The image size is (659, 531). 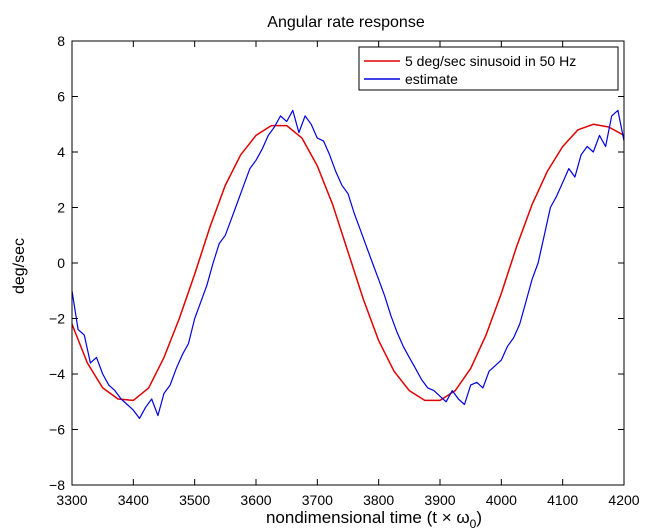 I want to click on legend-box, so click(x=488, y=68).